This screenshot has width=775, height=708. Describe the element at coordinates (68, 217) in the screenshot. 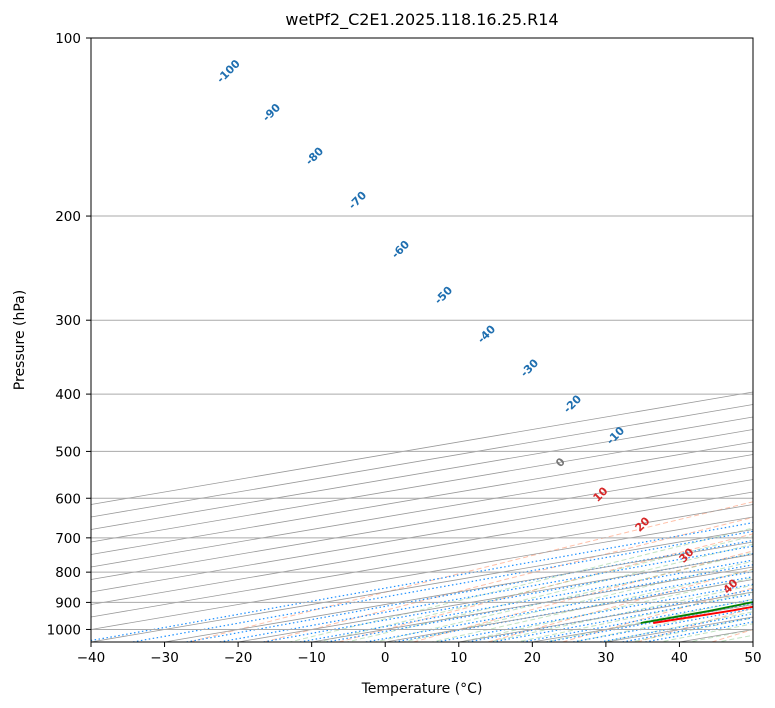

I see `y-tick-label: 200` at that location.